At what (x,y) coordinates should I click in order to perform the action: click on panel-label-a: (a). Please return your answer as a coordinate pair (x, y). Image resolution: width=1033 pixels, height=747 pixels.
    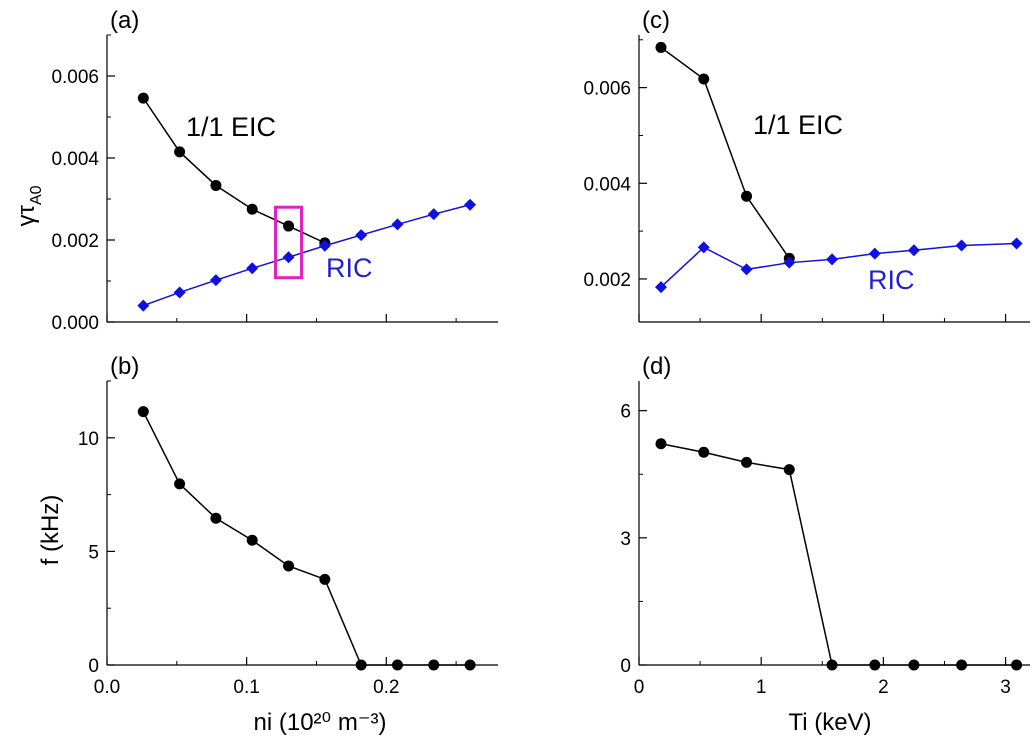
    Looking at the image, I should click on (124, 20).